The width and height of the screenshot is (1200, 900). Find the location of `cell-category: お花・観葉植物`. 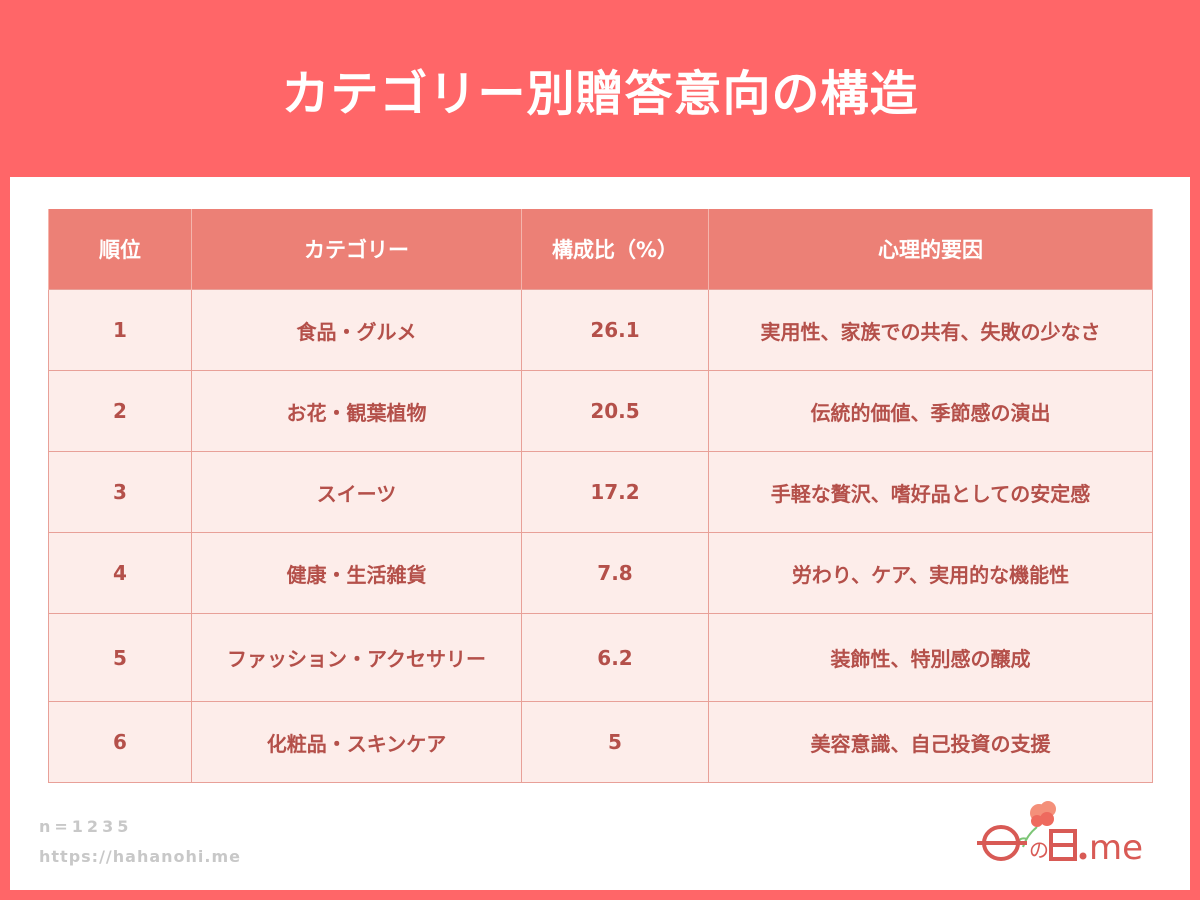

cell-category: お花・観葉植物 is located at coordinates (356, 411).